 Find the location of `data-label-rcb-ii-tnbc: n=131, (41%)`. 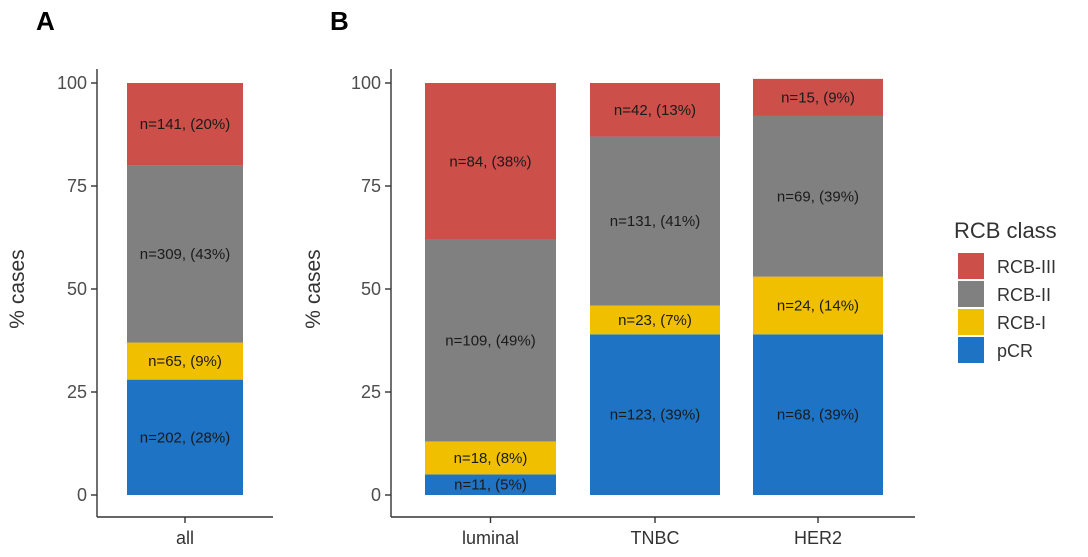

data-label-rcb-ii-tnbc: n=131, (41%) is located at coordinates (655, 221).